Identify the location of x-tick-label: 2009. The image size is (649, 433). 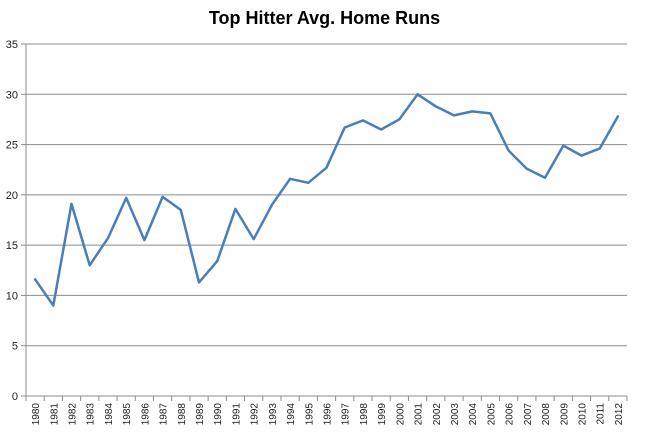
(564, 414).